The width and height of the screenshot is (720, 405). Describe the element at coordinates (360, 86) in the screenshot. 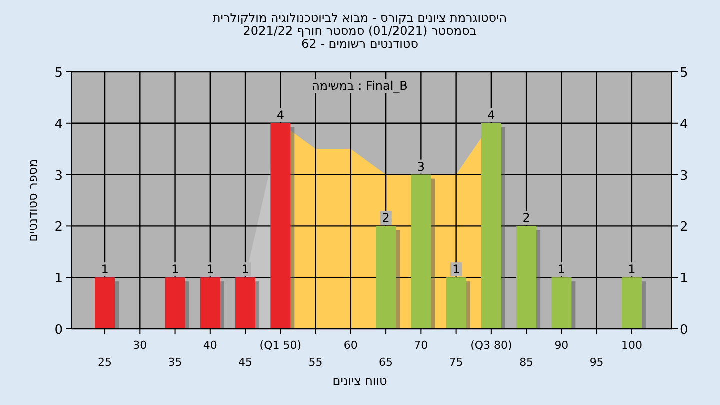

I see `annotation: Final_B : במשימה` at that location.